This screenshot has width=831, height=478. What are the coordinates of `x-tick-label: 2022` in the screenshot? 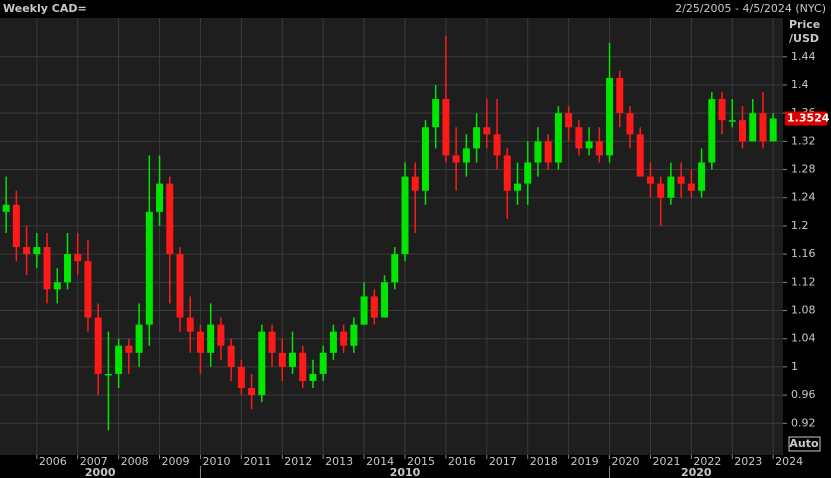 It's located at (707, 461).